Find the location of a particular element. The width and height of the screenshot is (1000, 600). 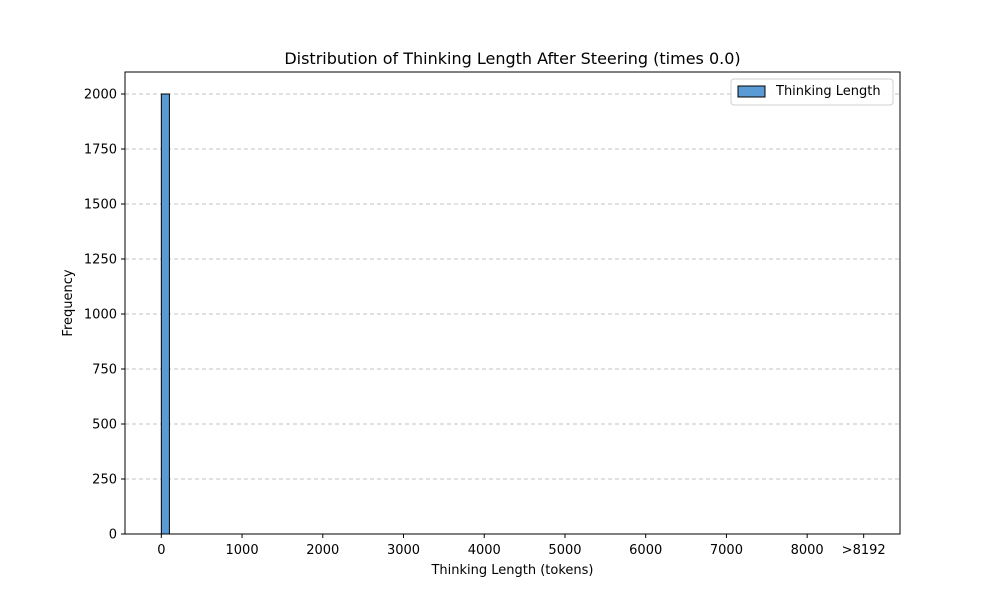

y-tick-label: 0 is located at coordinates (113, 535).